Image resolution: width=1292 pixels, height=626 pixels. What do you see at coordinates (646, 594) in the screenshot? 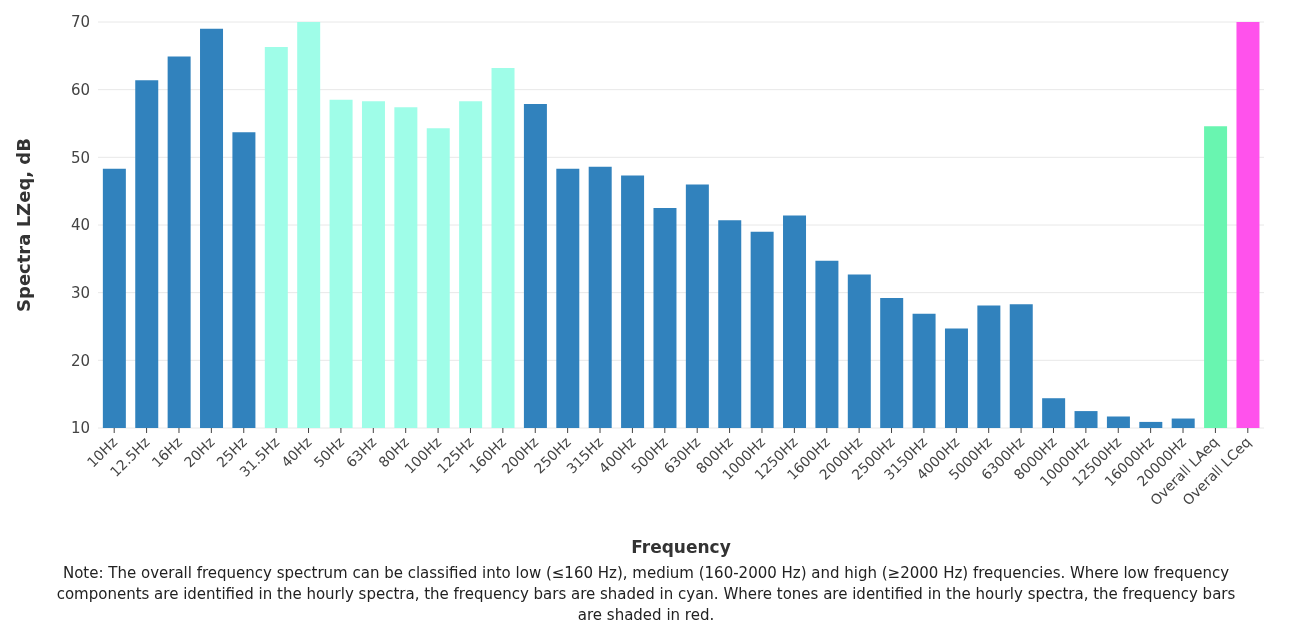
I see `text: Note: The overall frequency spectrum can be classified into low (≤160 Hz), medium (160-2000 Hz) and high (≥2000 Hz) frequencies. Where low frequency components are identified in the hourly spectra, the frequency bars are shaded in cyan. Where tones are identified in the hourly spectra, the frequency bars are shaded in red.` at bounding box center [646, 594].